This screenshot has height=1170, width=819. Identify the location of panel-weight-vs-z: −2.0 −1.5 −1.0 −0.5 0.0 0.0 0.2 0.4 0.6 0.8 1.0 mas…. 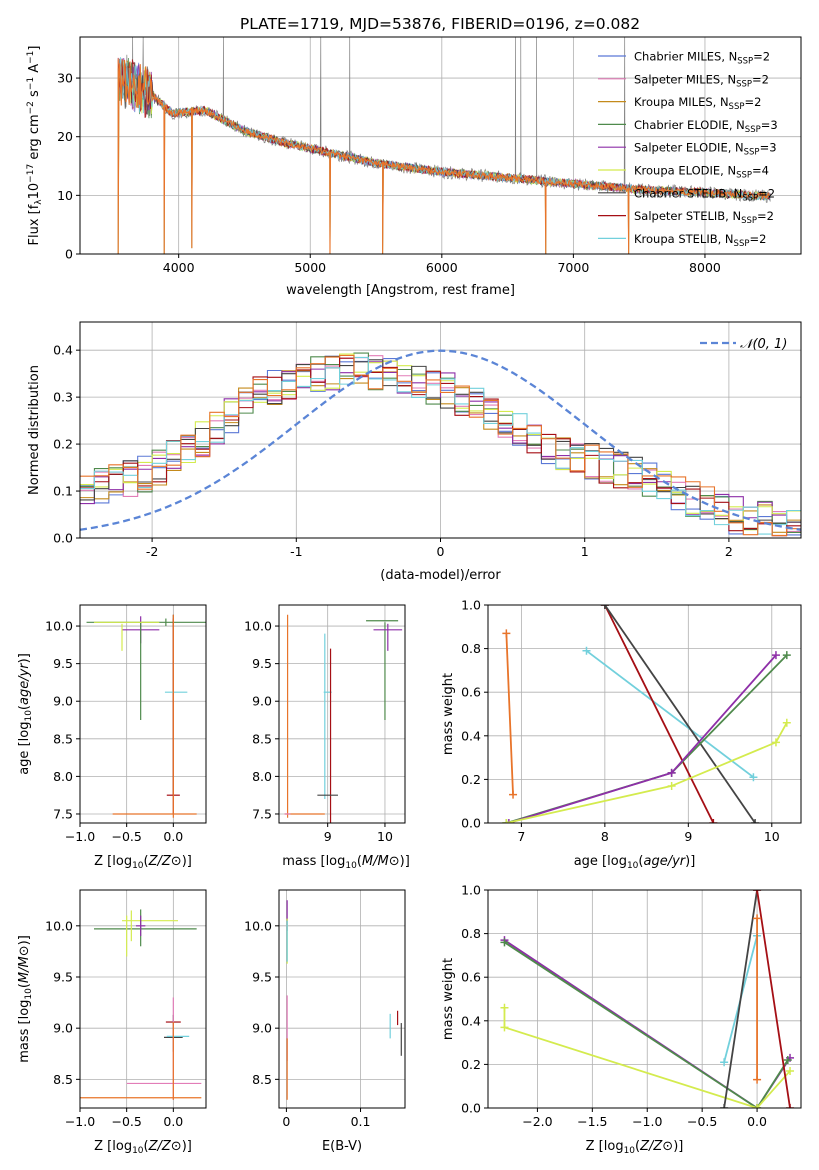
(621, 1019).